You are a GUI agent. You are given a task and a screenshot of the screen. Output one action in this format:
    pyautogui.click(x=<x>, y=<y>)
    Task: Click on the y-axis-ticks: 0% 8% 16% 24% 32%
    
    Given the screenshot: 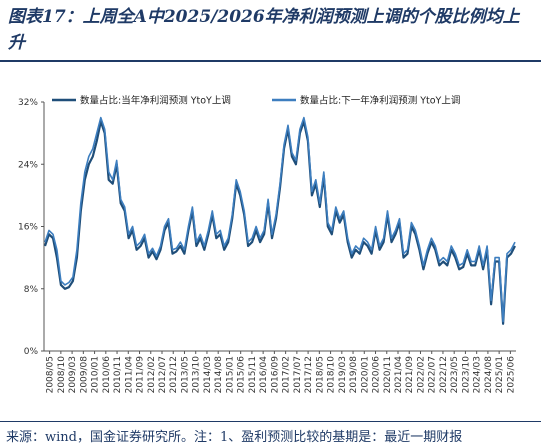 What is the action you would take?
    pyautogui.click(x=31, y=227)
    